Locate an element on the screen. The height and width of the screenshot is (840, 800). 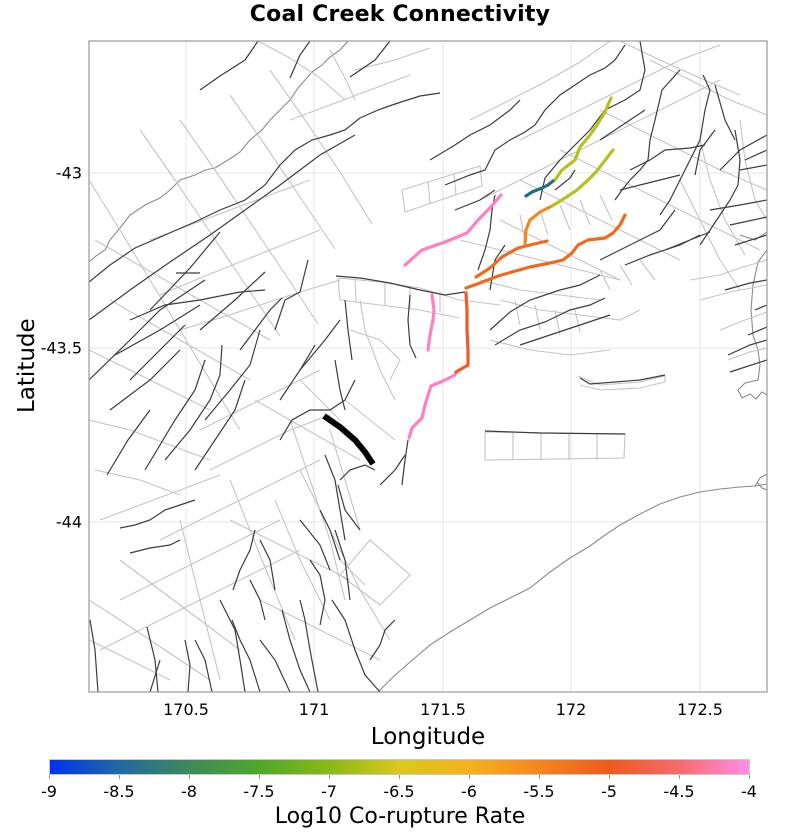
colorbar-tick-label: -5.5 is located at coordinates (539, 791).